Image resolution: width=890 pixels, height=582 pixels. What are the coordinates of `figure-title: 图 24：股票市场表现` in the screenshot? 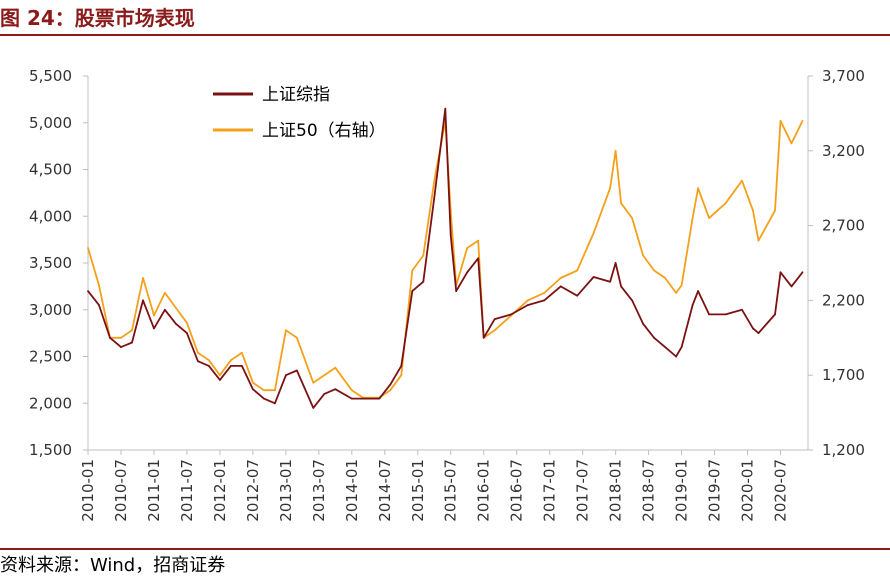 It's located at (97, 18).